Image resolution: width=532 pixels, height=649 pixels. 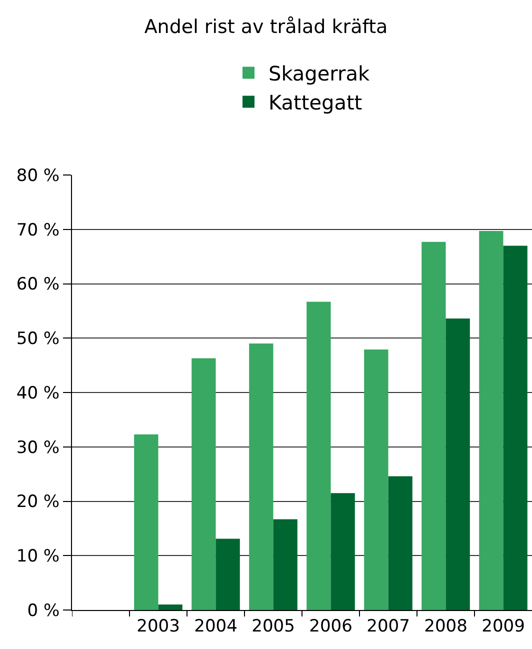 What do you see at coordinates (38, 230) in the screenshot?
I see `y-tick-label: 70 %` at bounding box center [38, 230].